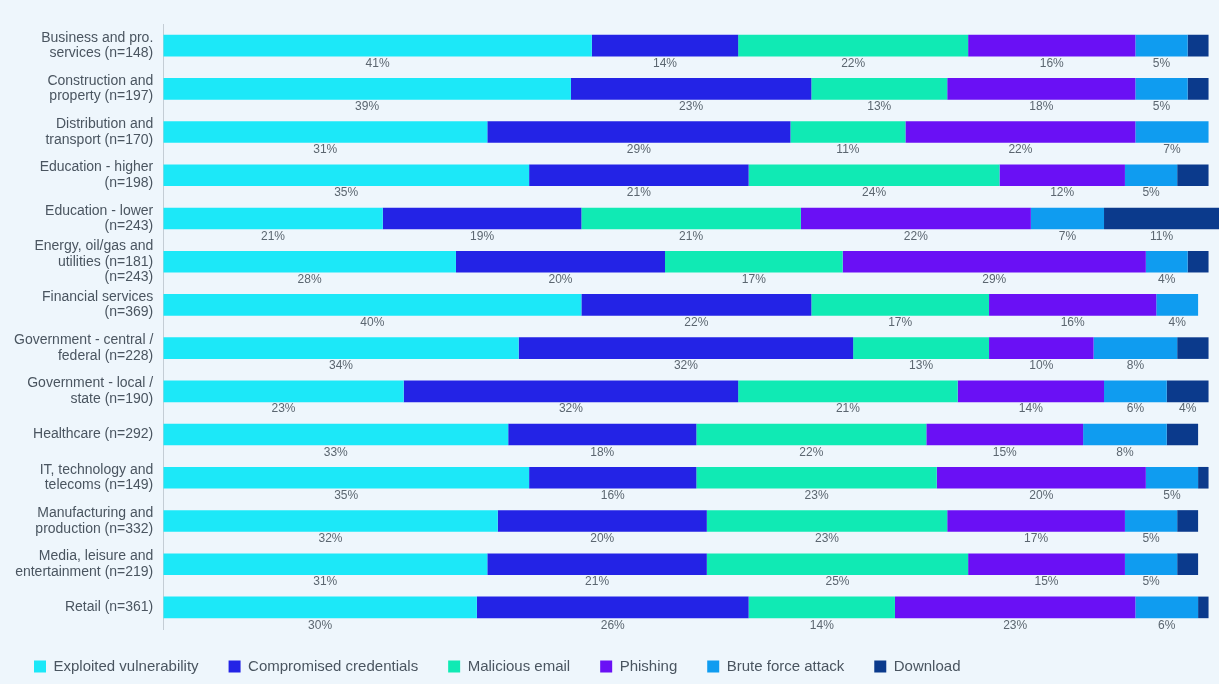  I want to click on data-label: 28%, so click(309, 278).